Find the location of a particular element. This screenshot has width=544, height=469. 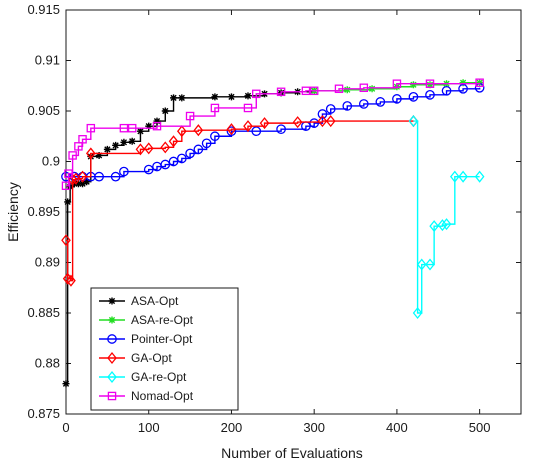

y-axis-label: Efficiency is located at coordinates (13, 212).